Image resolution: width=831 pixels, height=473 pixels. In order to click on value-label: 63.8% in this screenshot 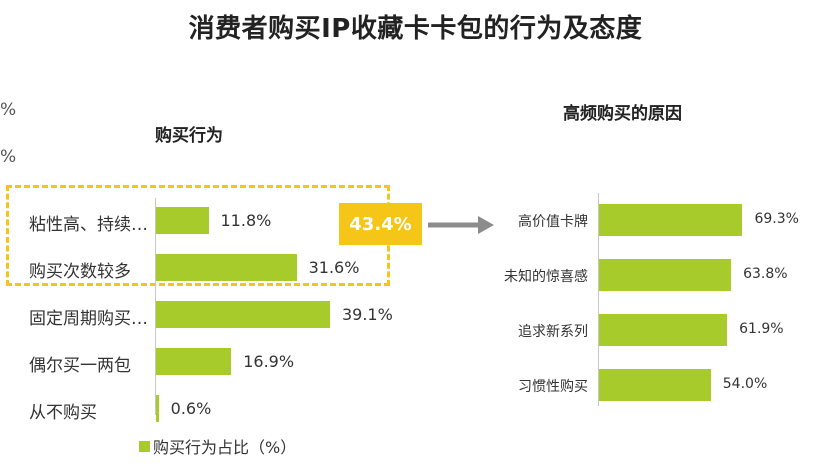, I will do `click(765, 274)`.